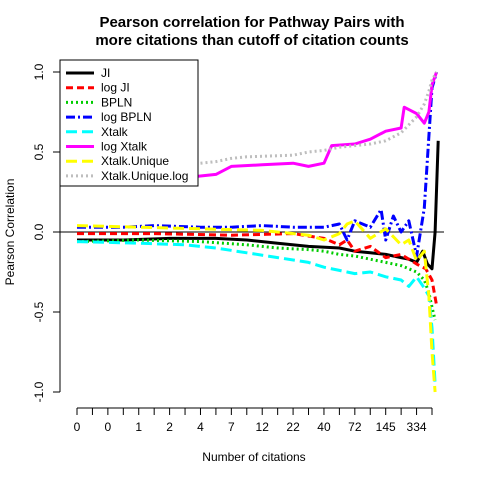 Image resolution: width=480 pixels, height=480 pixels. What do you see at coordinates (135, 161) in the screenshot?
I see `legend-label-xtalk-unique: Xtalk.Unique` at bounding box center [135, 161].